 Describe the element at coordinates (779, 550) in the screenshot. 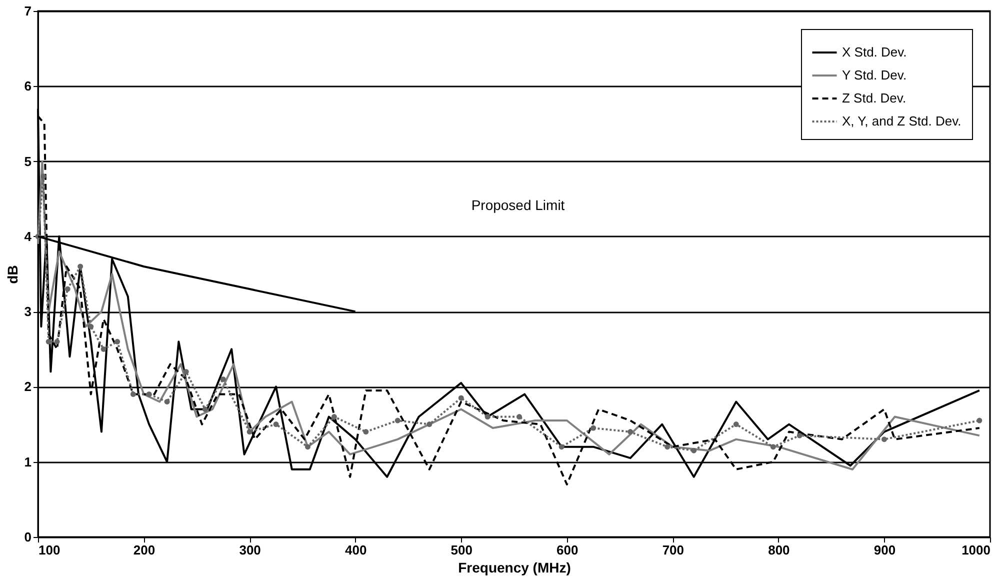

I see `x-tick-label: 800` at that location.